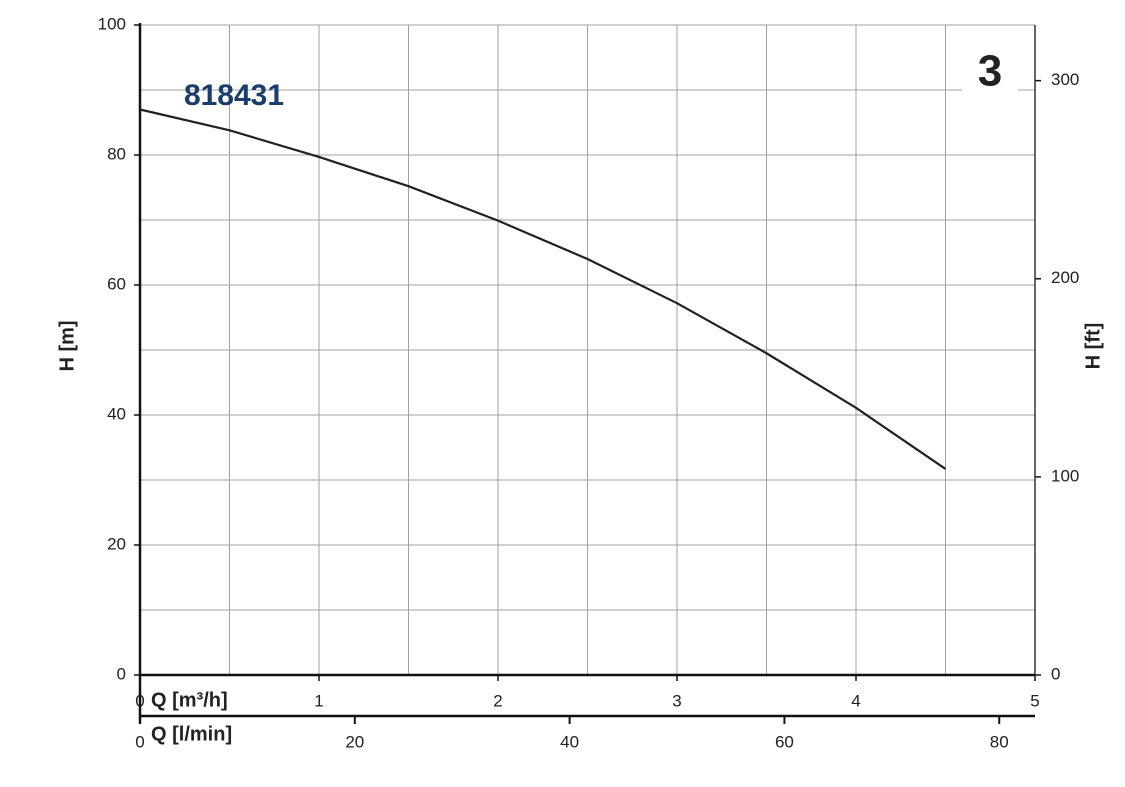 The width and height of the screenshot is (1125, 787). Describe the element at coordinates (497, 700) in the screenshot. I see `x-tick-label: 2` at that location.